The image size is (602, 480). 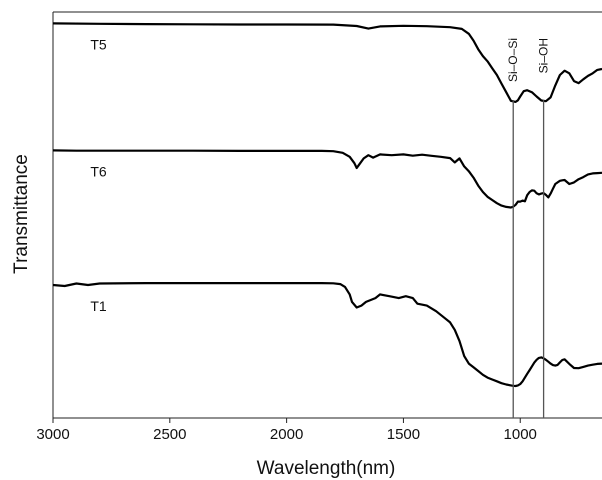 I want to click on x-tick-label: 3000, so click(x=52, y=434).